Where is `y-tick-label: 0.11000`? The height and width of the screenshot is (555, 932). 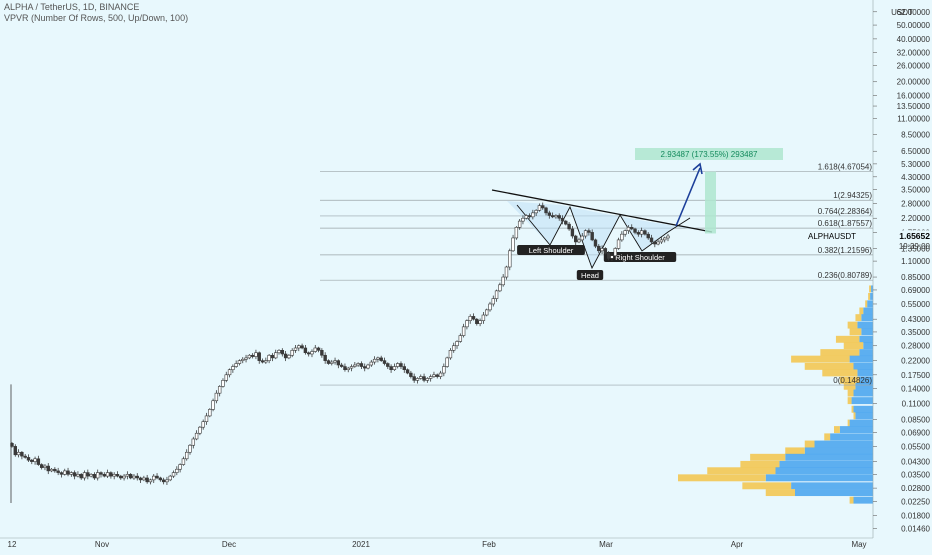
y-tick-label: 0.11000 is located at coordinates (916, 404).